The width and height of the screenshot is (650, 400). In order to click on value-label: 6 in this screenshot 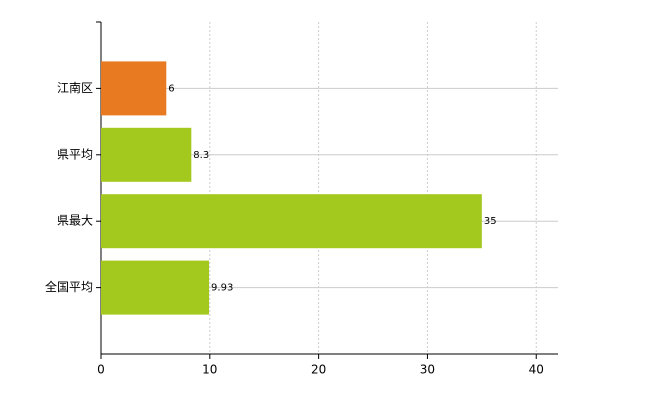, I will do `click(171, 88)`.